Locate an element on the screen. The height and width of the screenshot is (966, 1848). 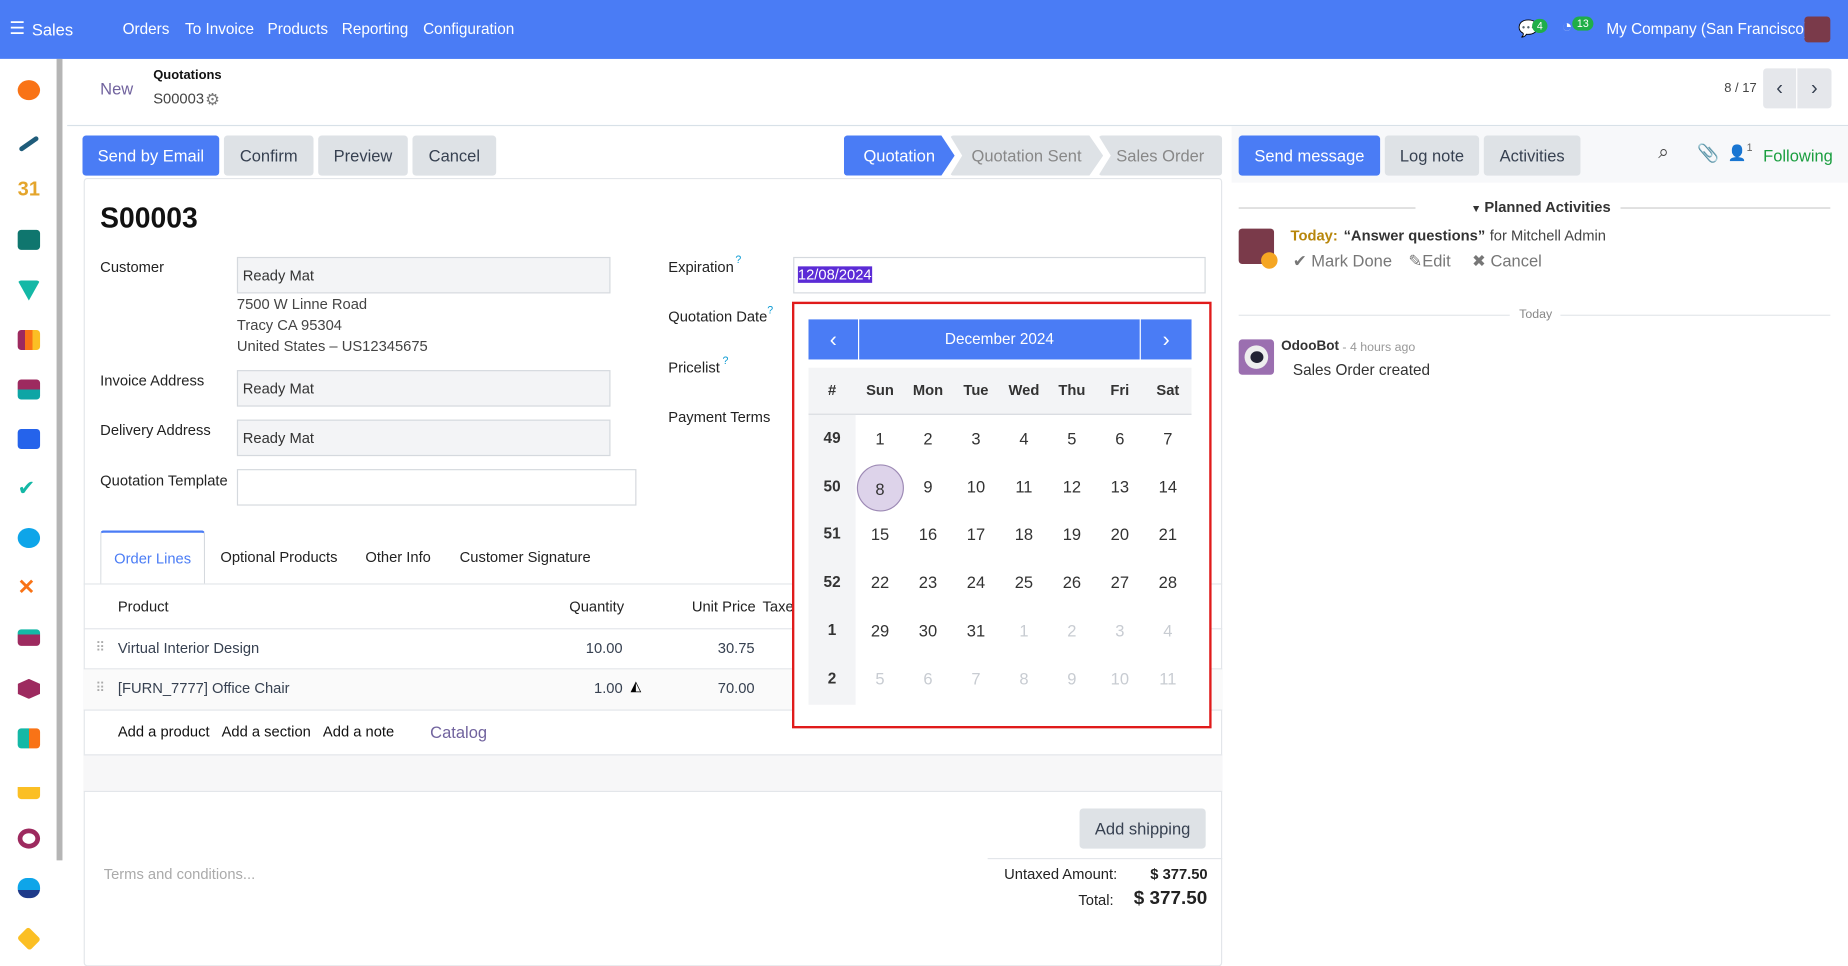
pager-next-button: › is located at coordinates (1814, 88).